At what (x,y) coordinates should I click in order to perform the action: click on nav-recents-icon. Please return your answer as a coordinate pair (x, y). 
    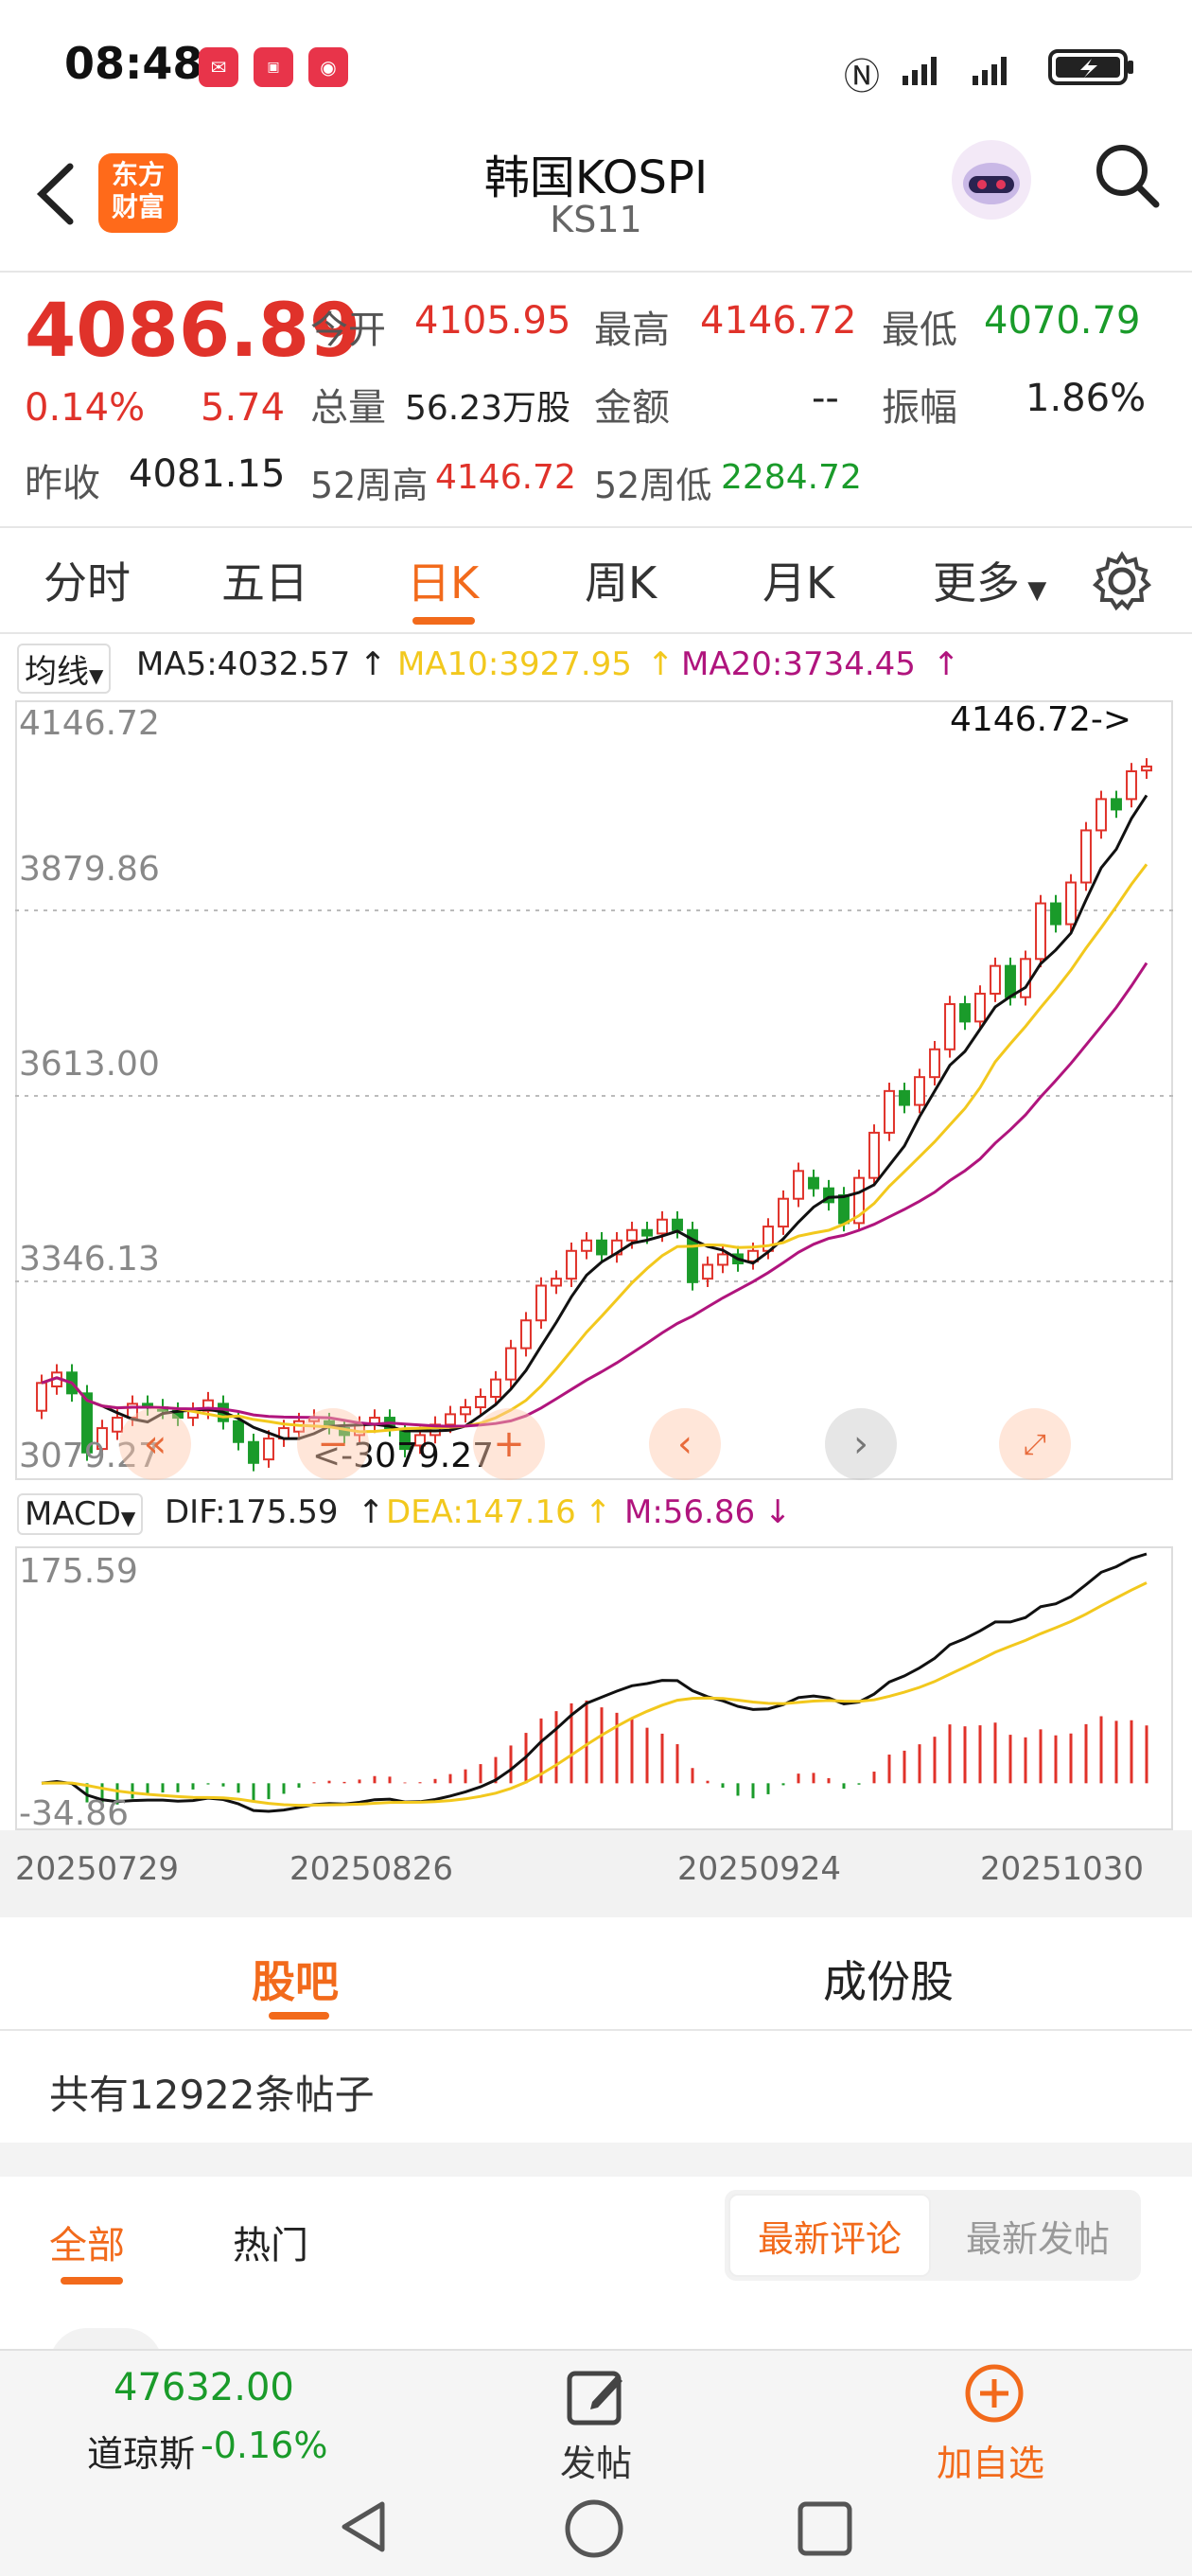
    Looking at the image, I should click on (825, 2528).